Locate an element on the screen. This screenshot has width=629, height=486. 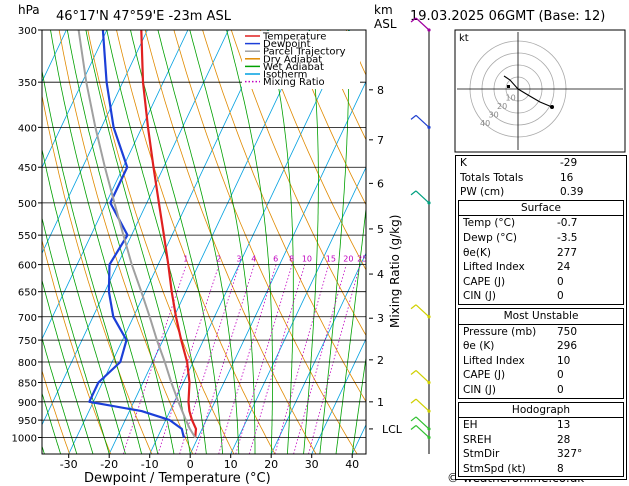
mixing-ratio-label: 4 is located at coordinates (253, 259).